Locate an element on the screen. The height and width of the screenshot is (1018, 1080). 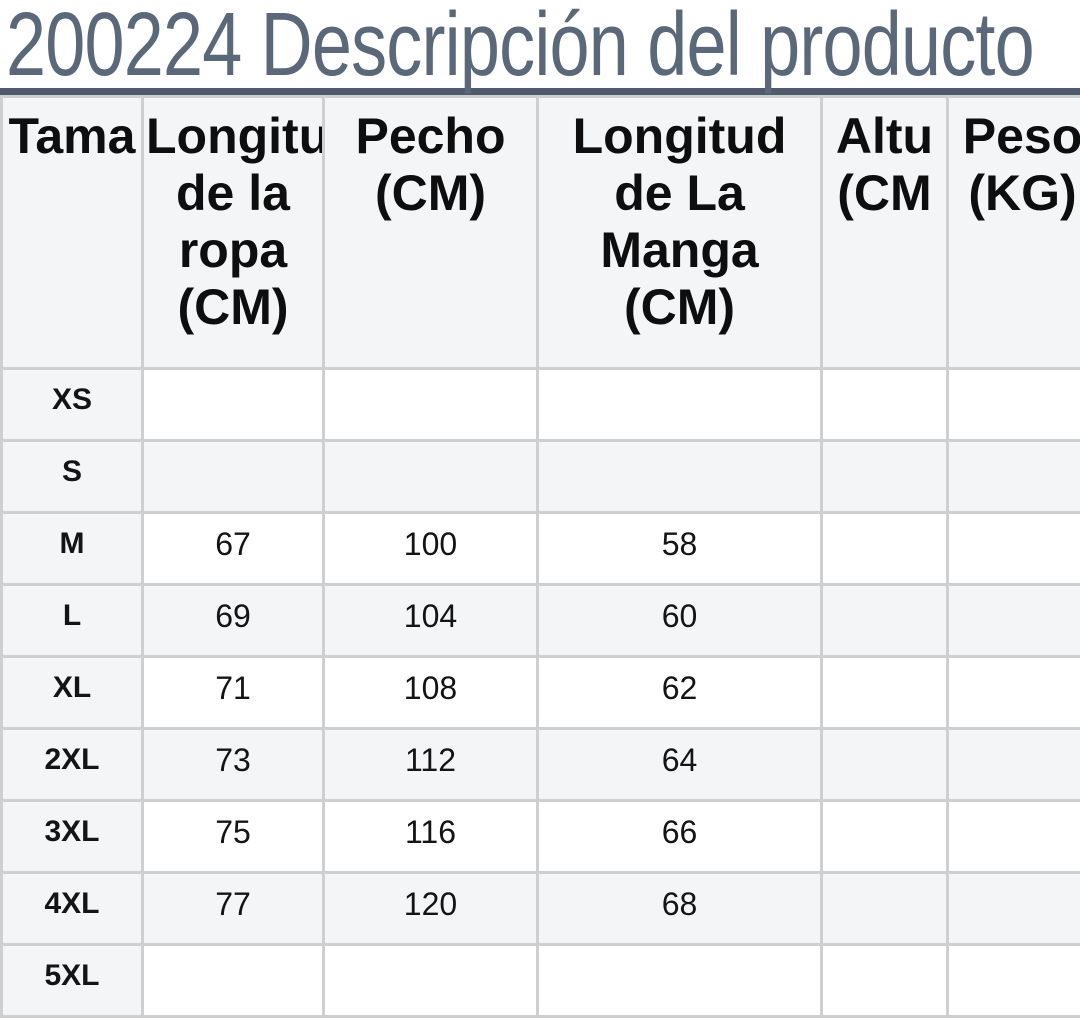
value-cell: 58 is located at coordinates (680, 549).